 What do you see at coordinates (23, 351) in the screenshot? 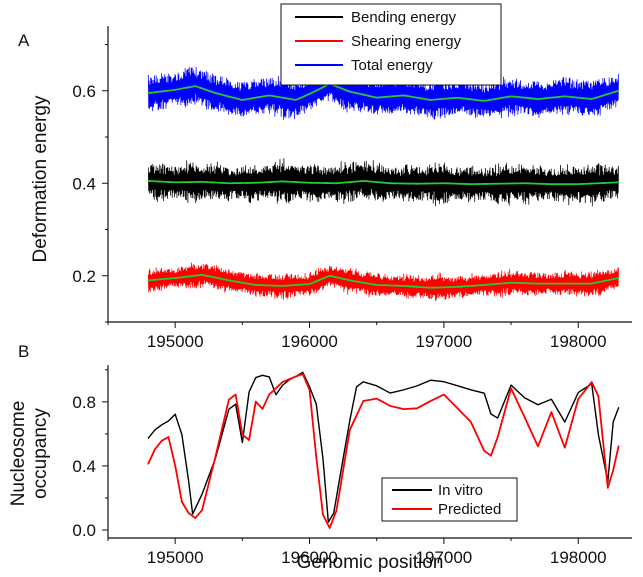
I see `panel-label: B` at bounding box center [23, 351].